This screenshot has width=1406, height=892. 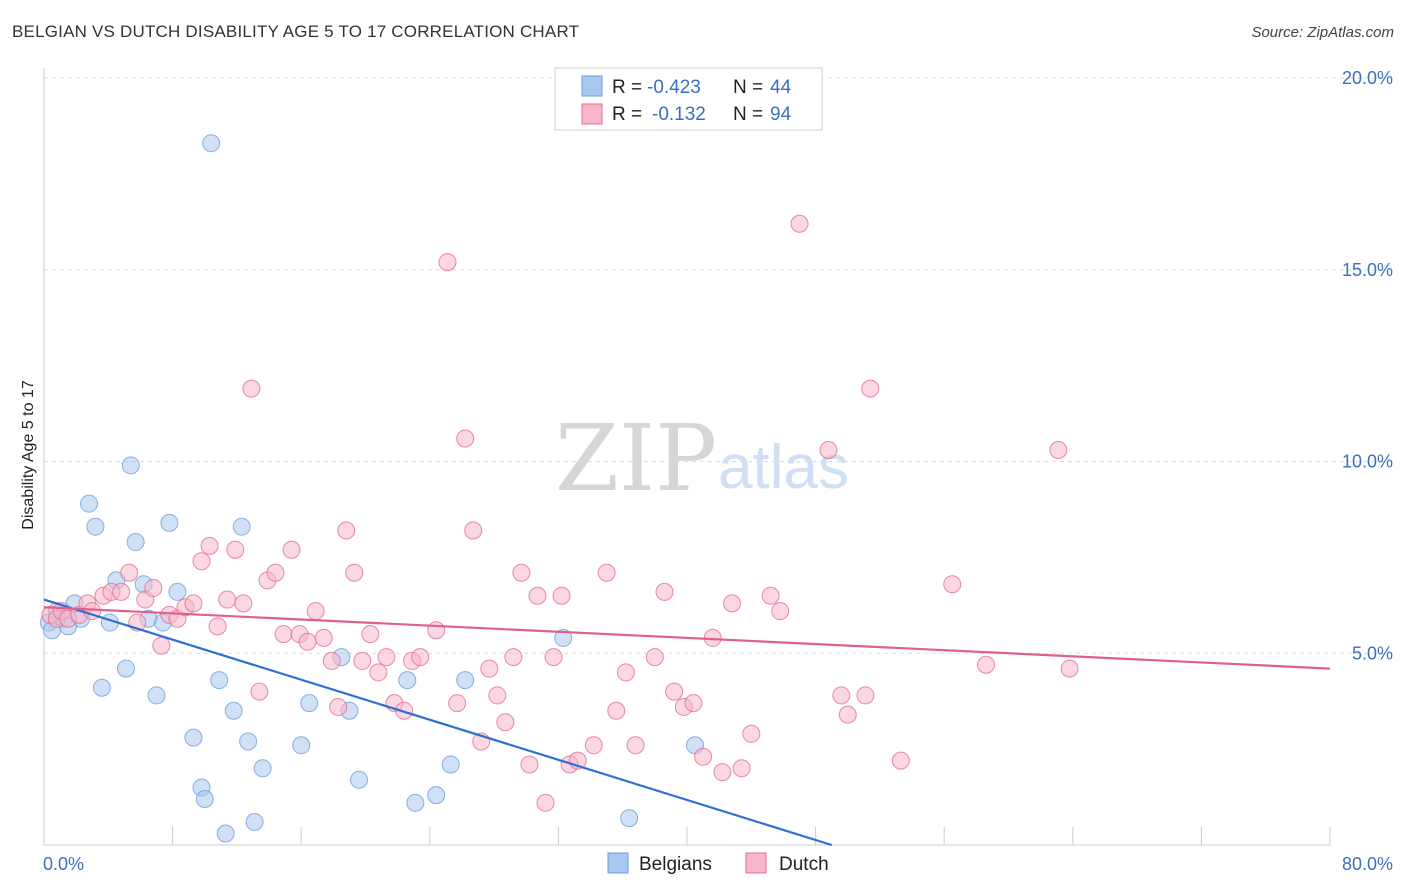 What do you see at coordinates (756, 863) in the screenshot?
I see `legend-swatch-dutch-bottom` at bounding box center [756, 863].